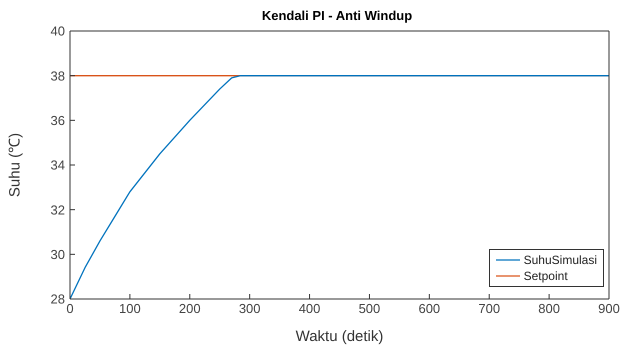 This screenshot has height=353, width=634. Describe the element at coordinates (15, 165) in the screenshot. I see `y-axis-title: Suhu (℃)` at that location.